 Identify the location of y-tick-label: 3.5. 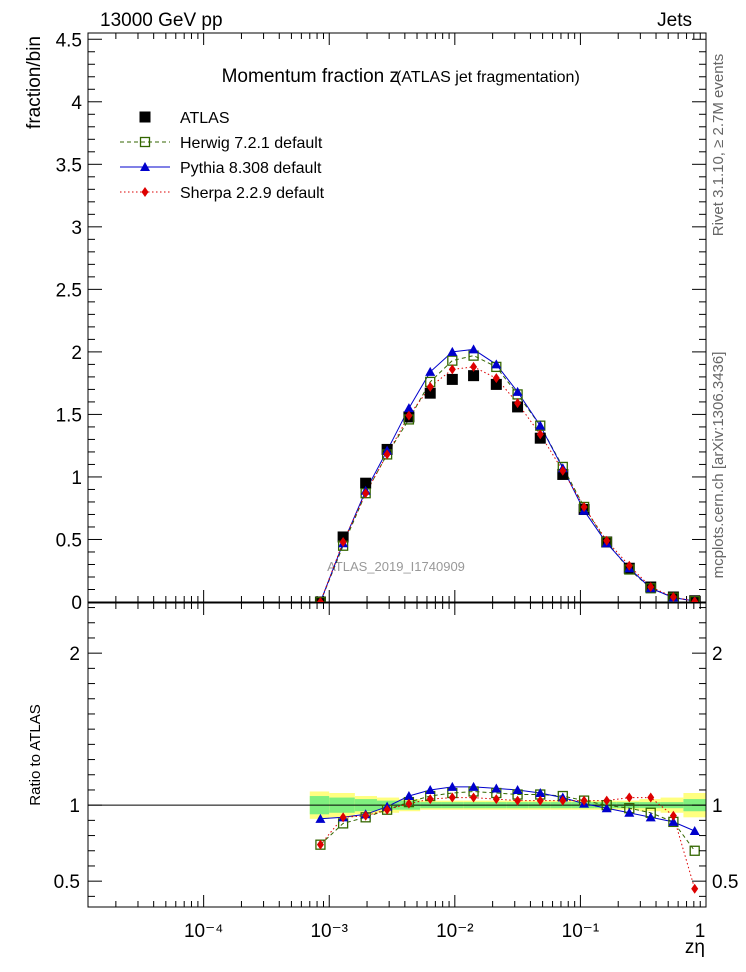
(69, 165).